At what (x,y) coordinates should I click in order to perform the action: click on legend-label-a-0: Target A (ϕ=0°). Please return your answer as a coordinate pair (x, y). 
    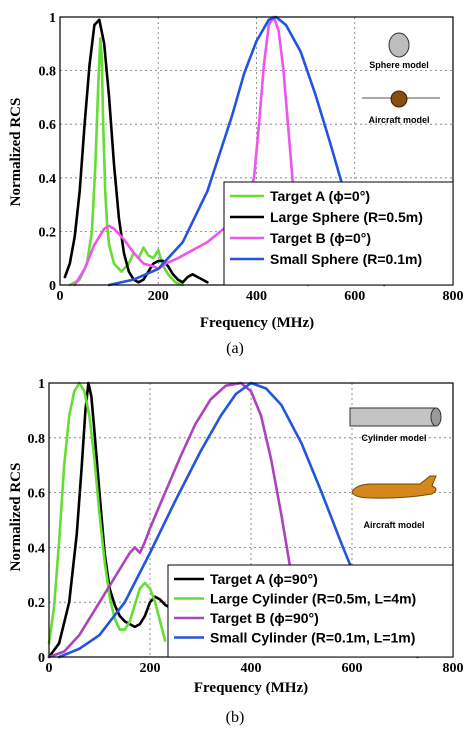
    Looking at the image, I should click on (320, 196).